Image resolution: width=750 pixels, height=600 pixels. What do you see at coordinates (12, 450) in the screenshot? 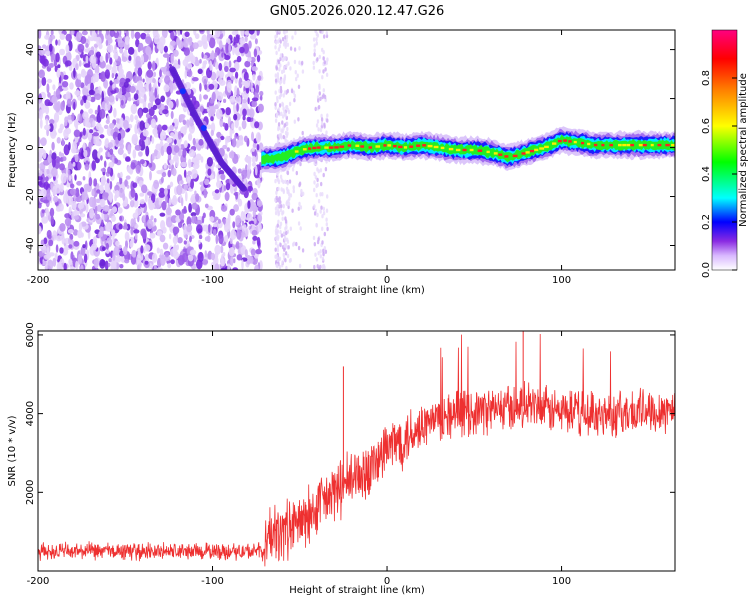
I see `snr-y-label: SNR (10 * v/v)` at bounding box center [12, 450].